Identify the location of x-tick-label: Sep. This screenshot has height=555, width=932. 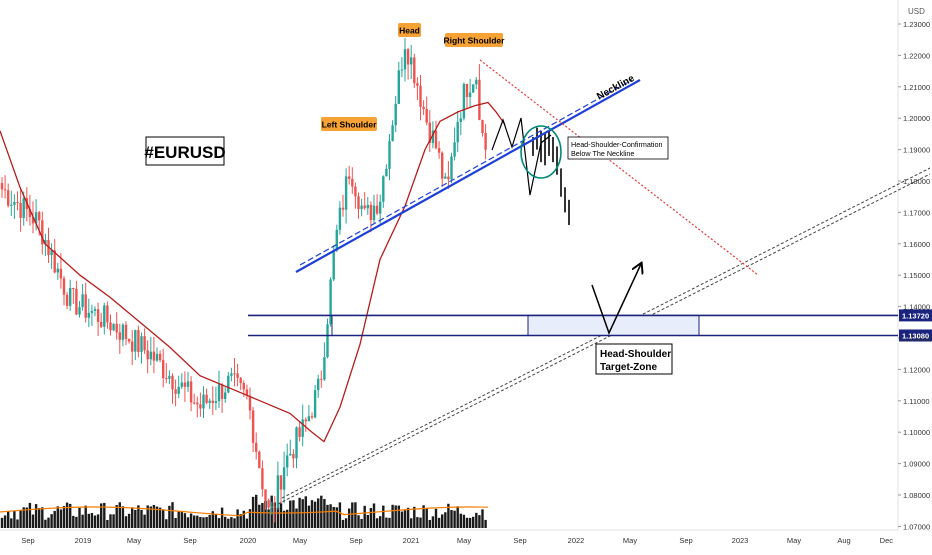
(27, 540).